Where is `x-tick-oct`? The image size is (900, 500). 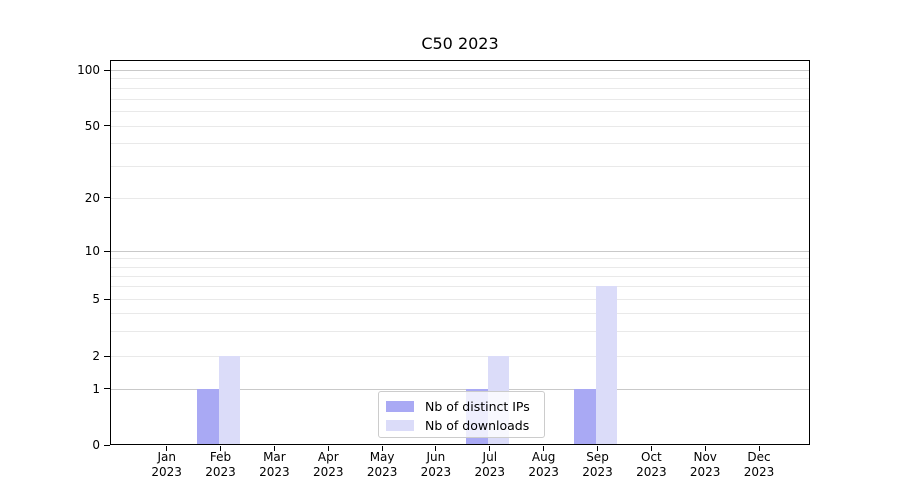 x-tick-oct is located at coordinates (651, 448).